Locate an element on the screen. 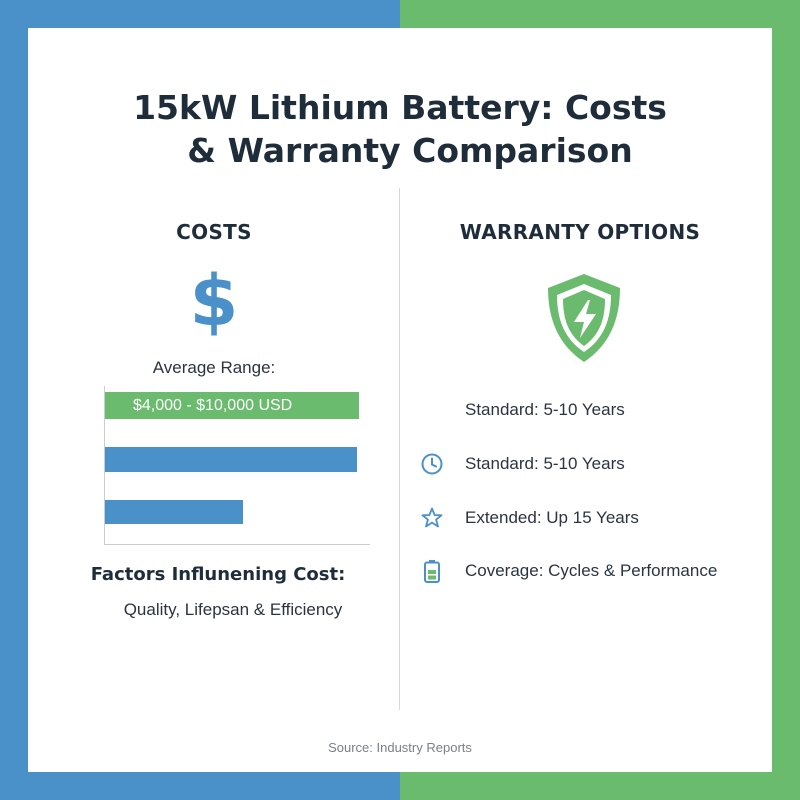  title-line-2: & Warranty Comparison is located at coordinates (410, 150).